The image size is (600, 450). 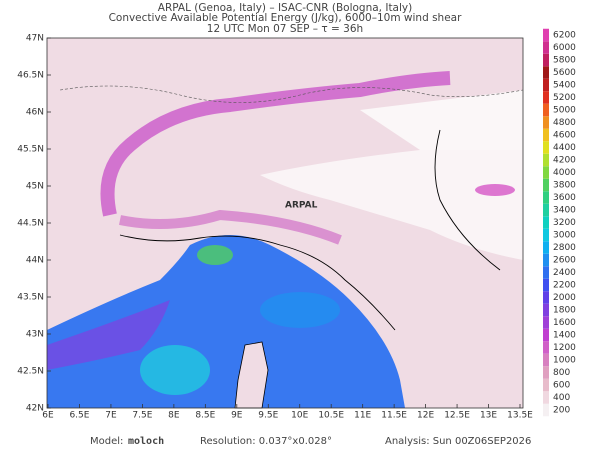 What do you see at coordinates (35, 261) in the screenshot?
I see `lat-label: 44N` at bounding box center [35, 261].